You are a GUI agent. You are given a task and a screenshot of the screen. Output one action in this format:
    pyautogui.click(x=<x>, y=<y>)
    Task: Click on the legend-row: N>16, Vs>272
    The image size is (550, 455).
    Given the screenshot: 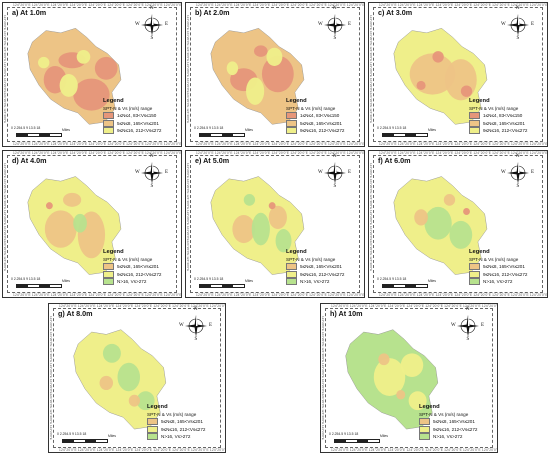 What is the action you would take?
    pyautogui.click(x=186, y=437)
    